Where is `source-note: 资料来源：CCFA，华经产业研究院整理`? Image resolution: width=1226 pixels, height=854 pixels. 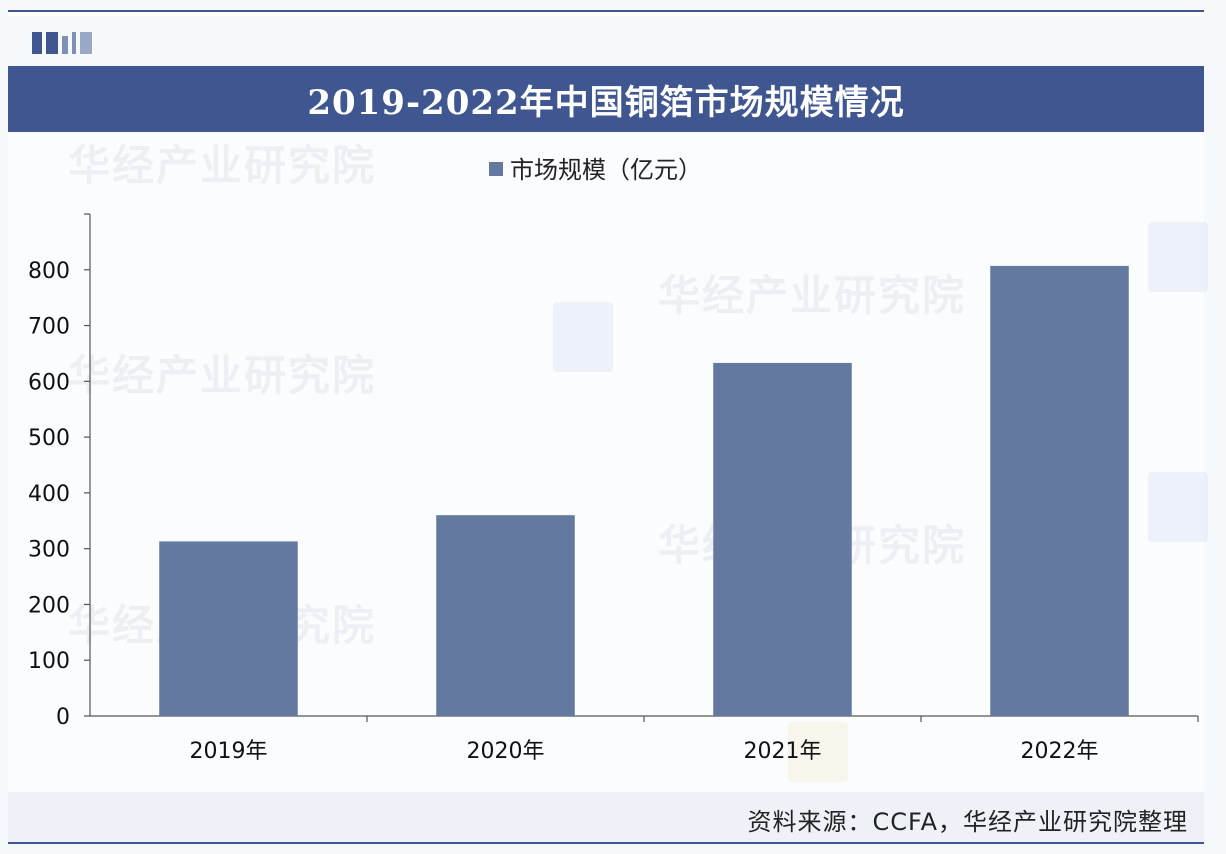
source-note: 资料来源：CCFA，华经产业研究院整理 is located at coordinates (967, 822).